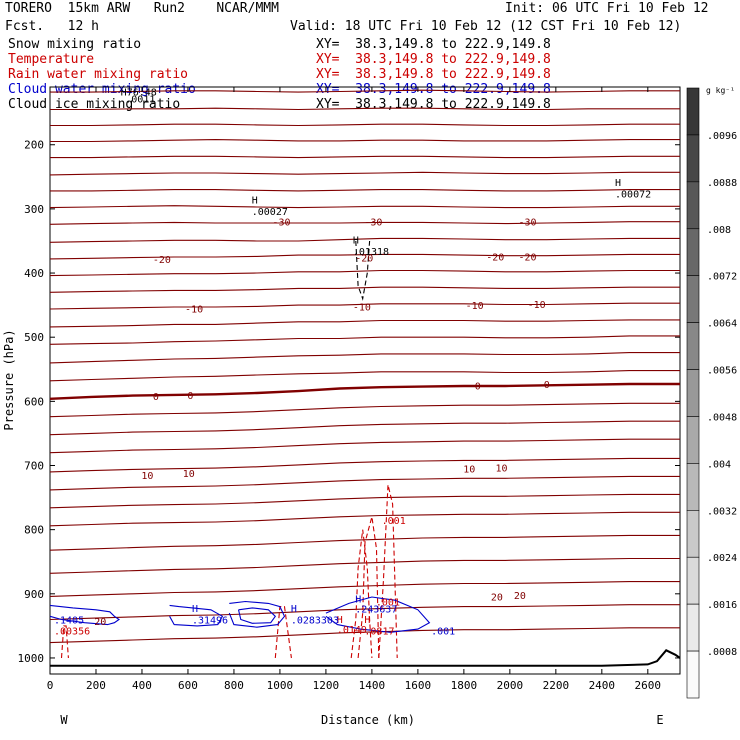 This screenshot has height=740, width=740. What do you see at coordinates (34, 530) in the screenshot?
I see `y-tick-label-6: 800` at bounding box center [34, 530].